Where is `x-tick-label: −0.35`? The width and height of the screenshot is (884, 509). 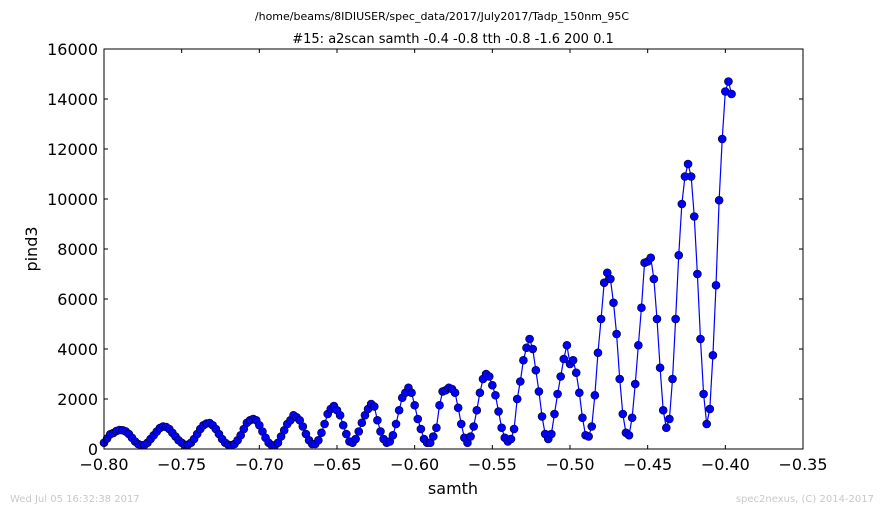
x-tick-label: −0.35 is located at coordinates (802, 464).